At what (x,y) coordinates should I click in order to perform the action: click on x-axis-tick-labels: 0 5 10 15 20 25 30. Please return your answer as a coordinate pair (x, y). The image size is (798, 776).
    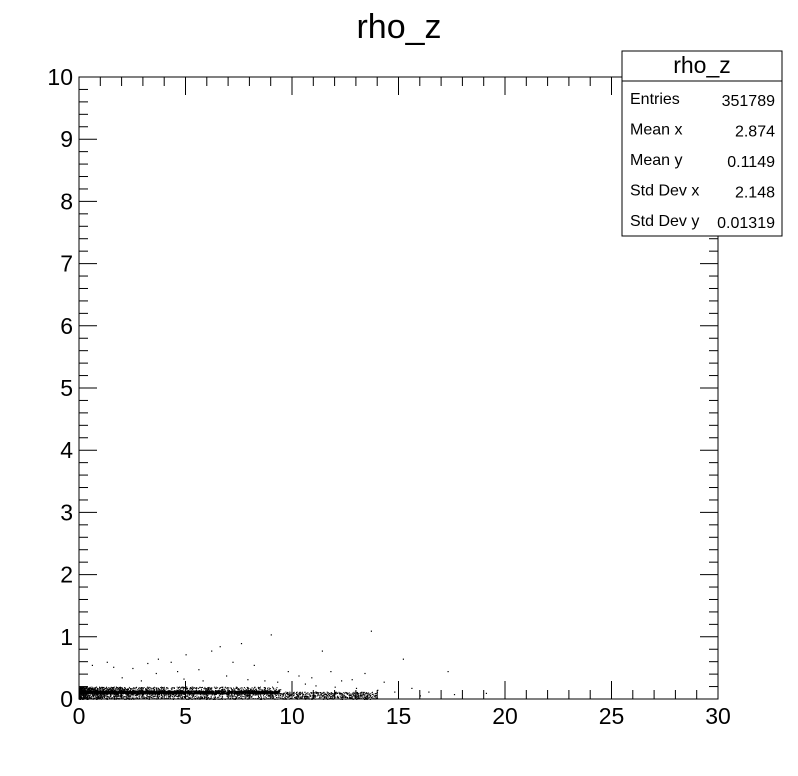
    Looking at the image, I should click on (402, 716).